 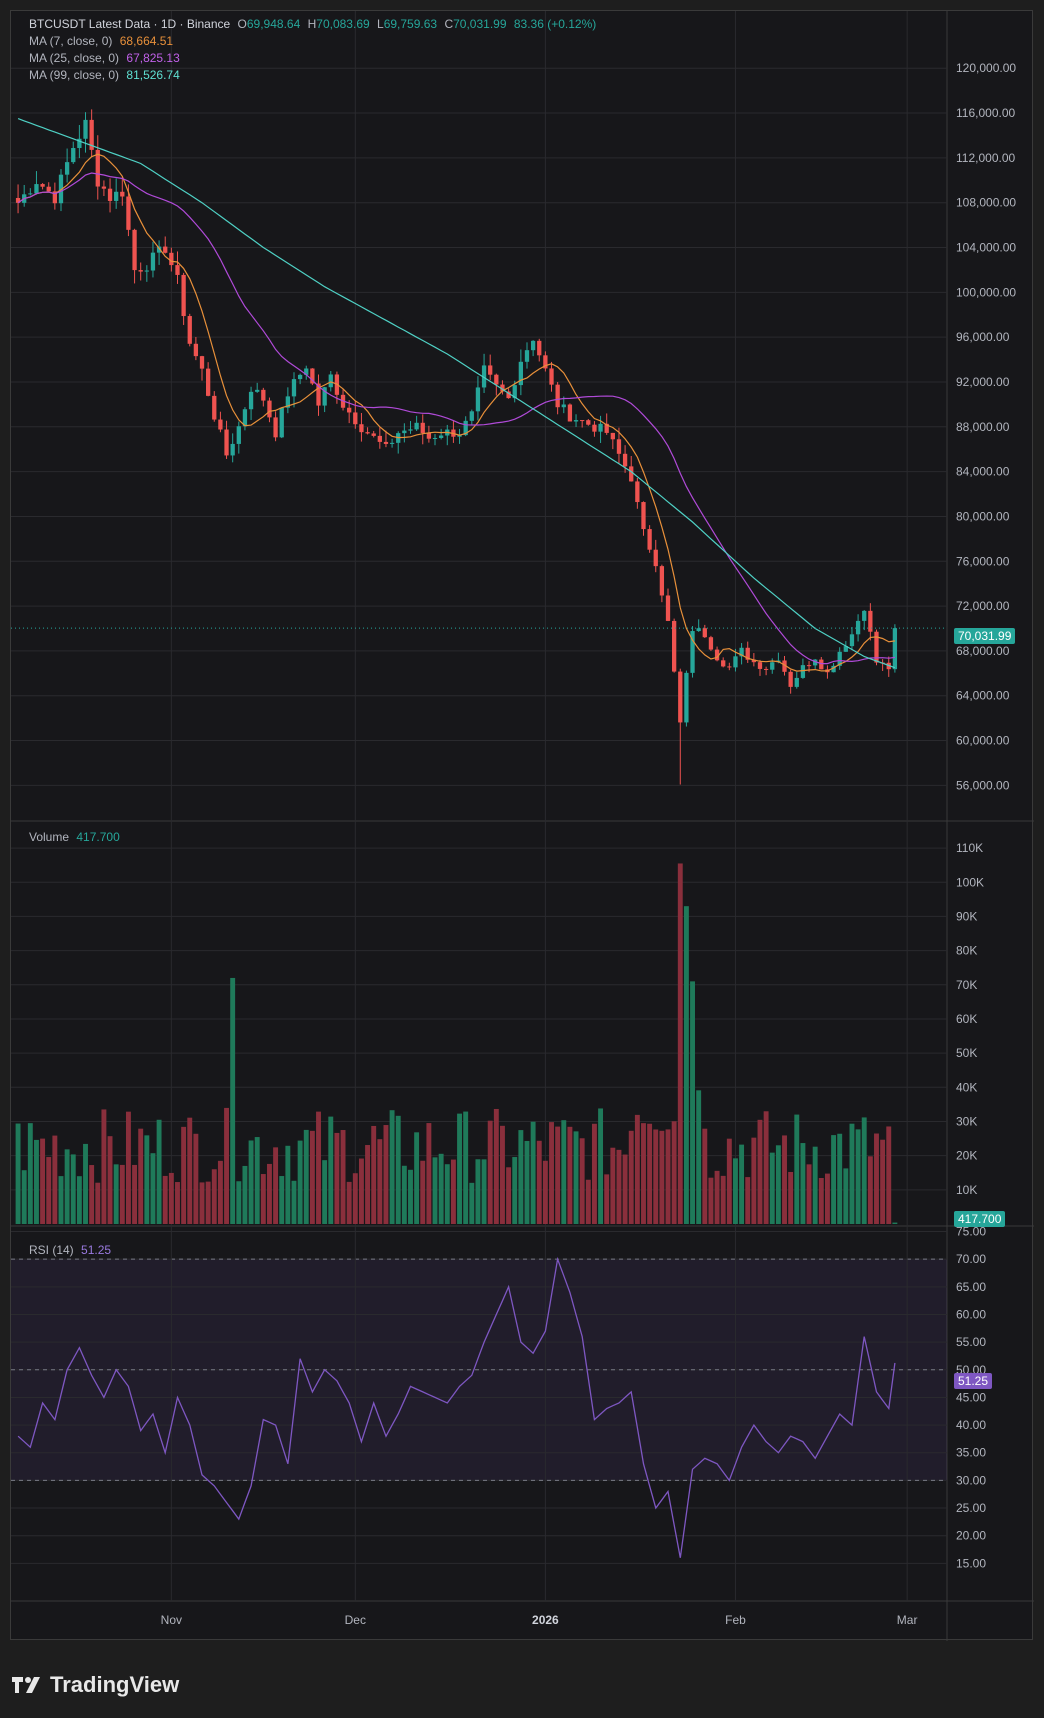 What do you see at coordinates (355, 1620) in the screenshot?
I see `time-tick-label: Dec` at bounding box center [355, 1620].